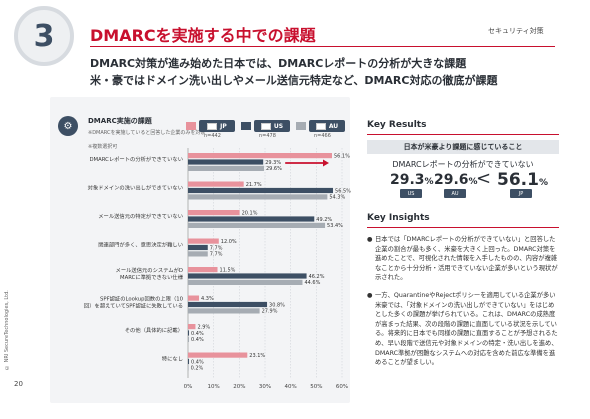 The width and height of the screenshot is (590, 419). I want to click on category-label: メール送信元の特定ができていない, so click(140, 216).